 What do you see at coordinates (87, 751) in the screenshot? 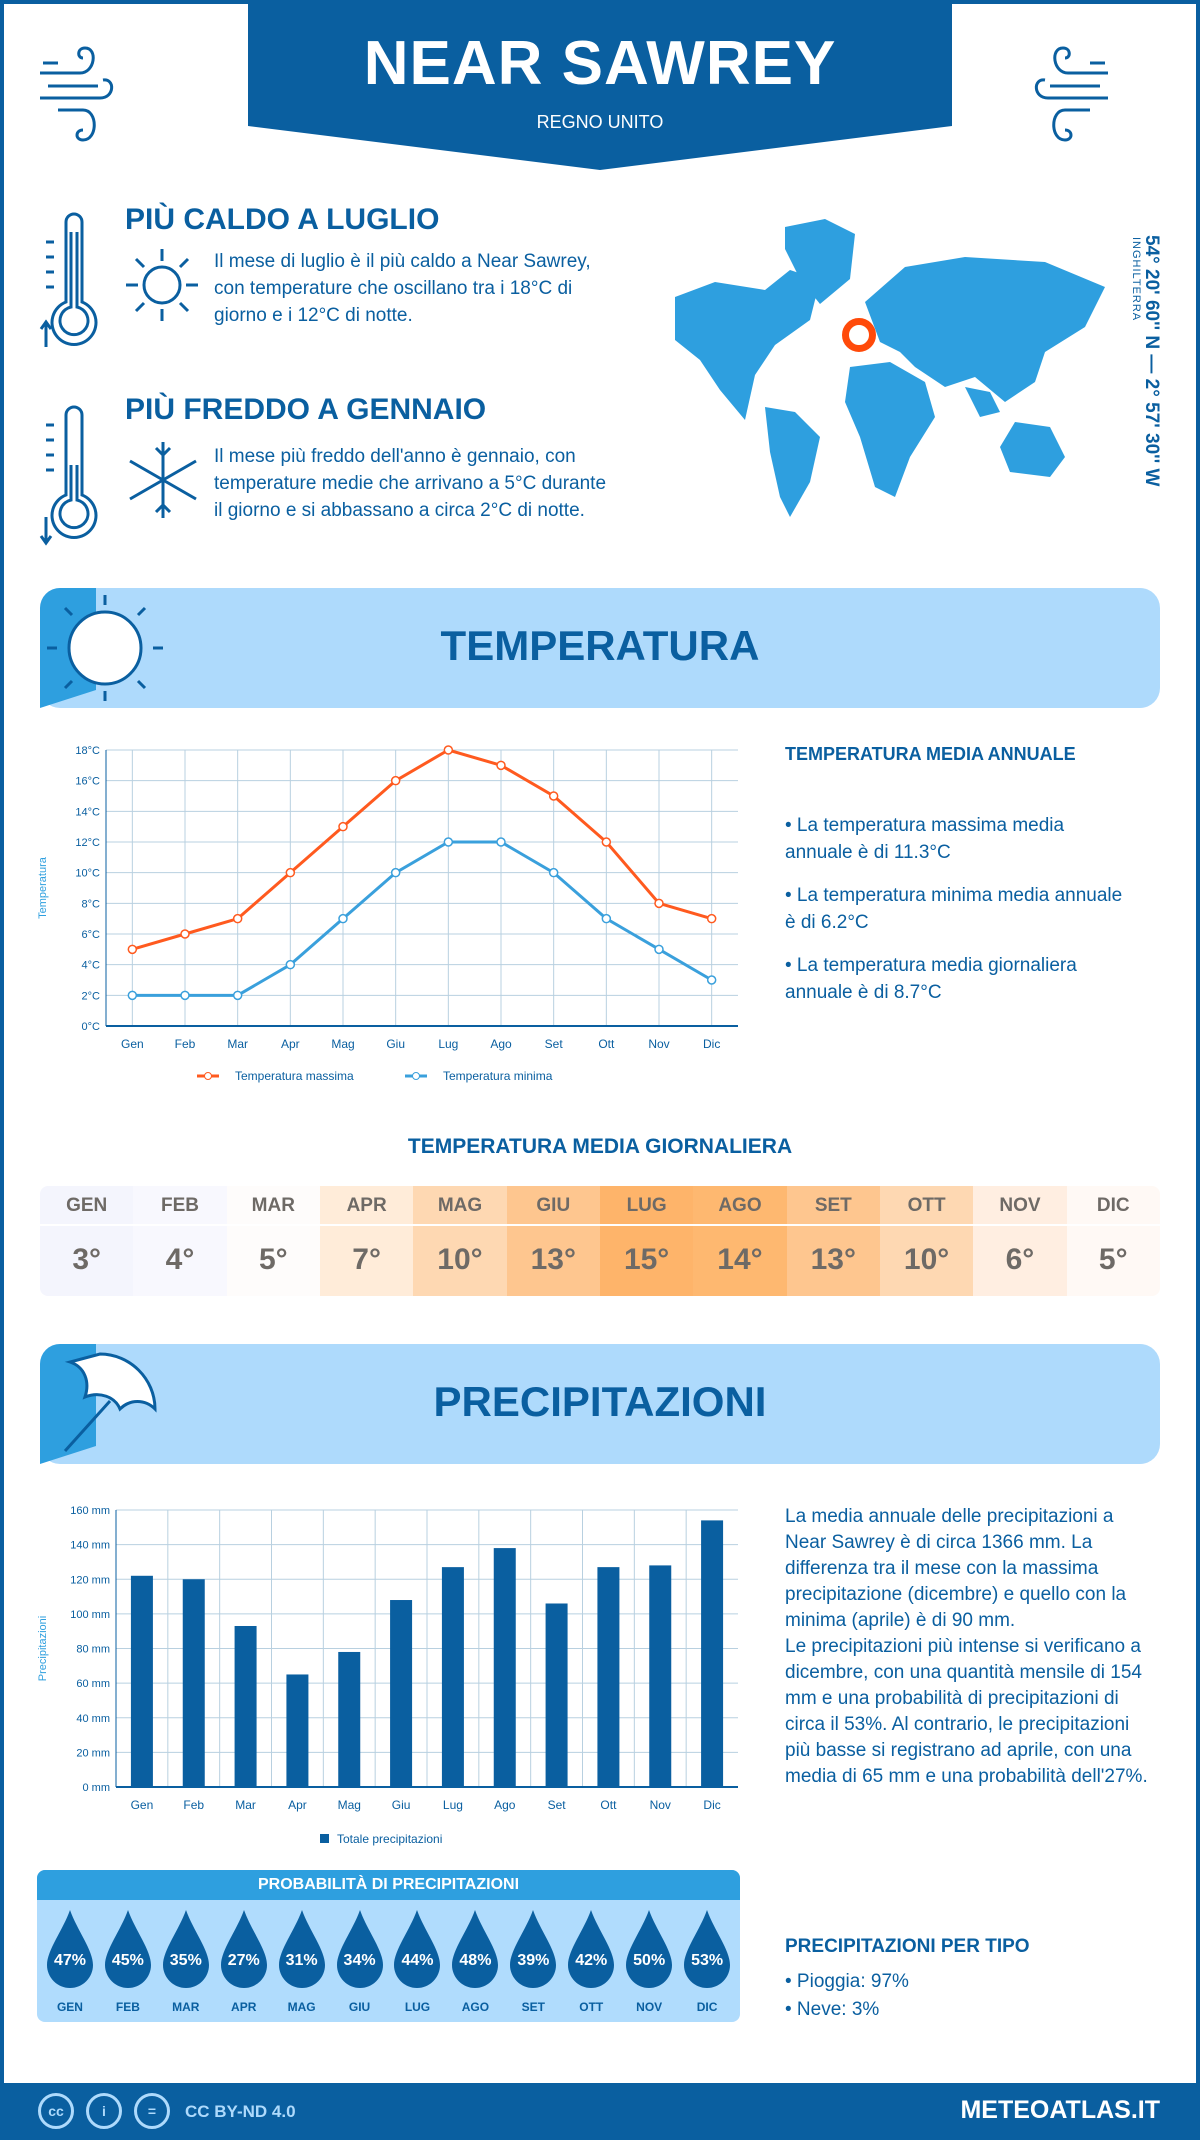
I see `y-tick-label: 18°C` at bounding box center [87, 751].